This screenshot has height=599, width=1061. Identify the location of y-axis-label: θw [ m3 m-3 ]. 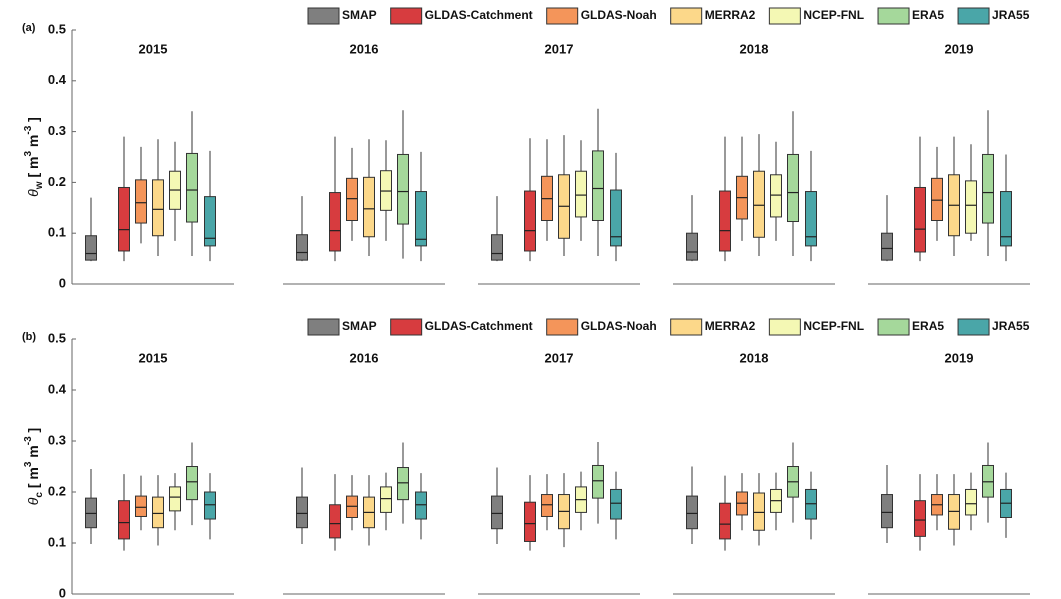
(34, 157).